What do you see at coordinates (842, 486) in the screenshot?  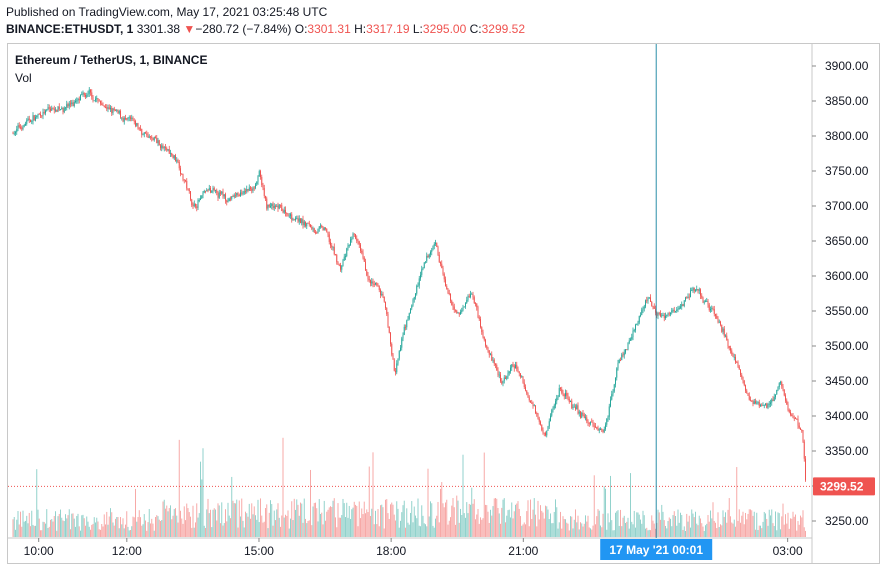 I see `last-price-label: 3299.52` at bounding box center [842, 486].